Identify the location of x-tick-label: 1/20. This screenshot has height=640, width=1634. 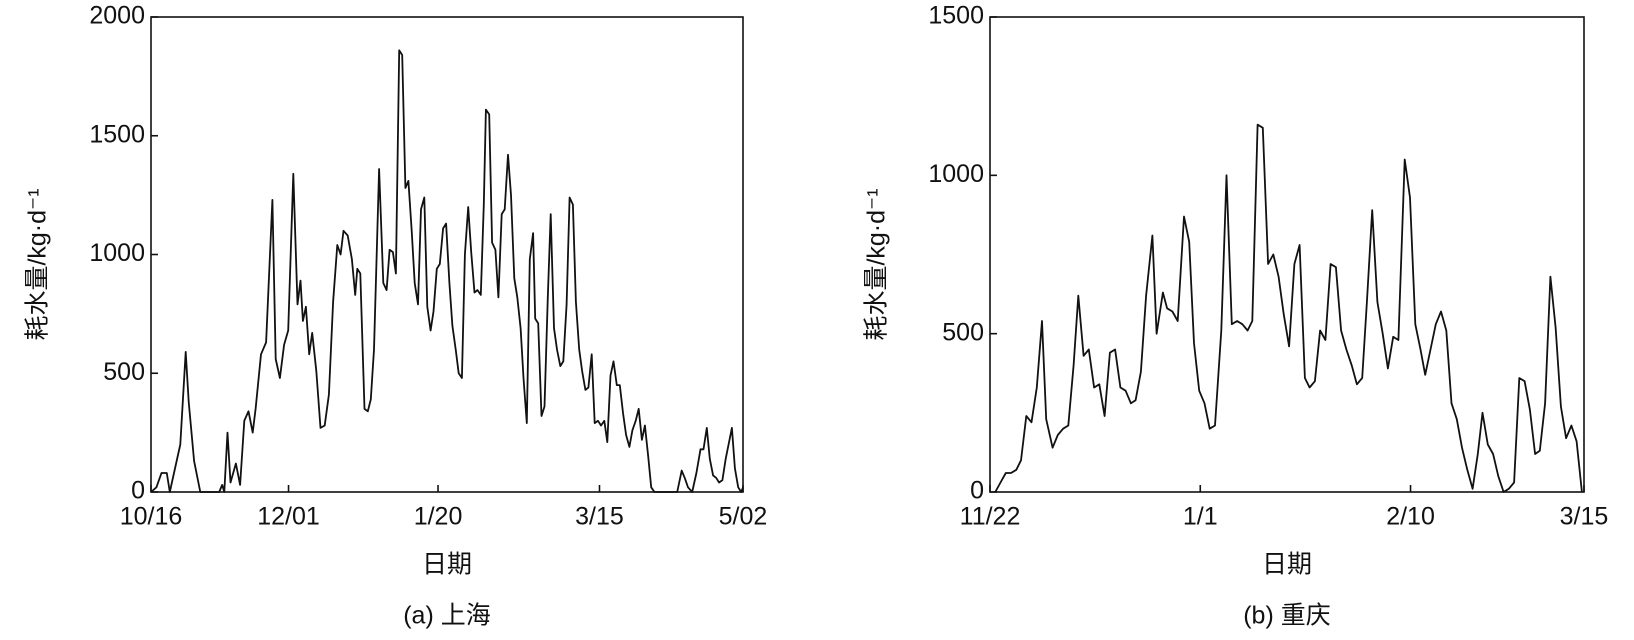
(438, 517).